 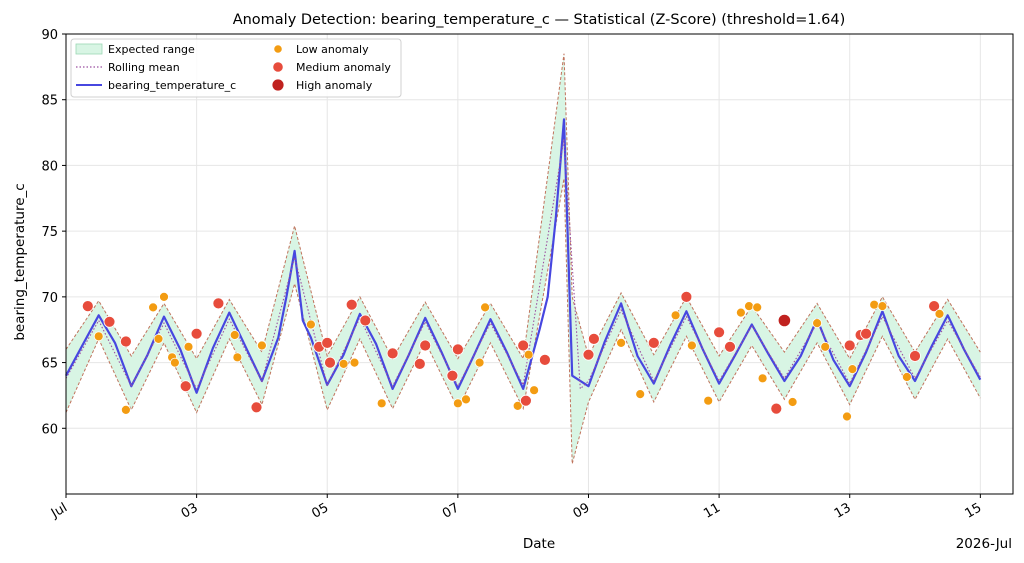 I want to click on legend-label-series: bearing_temperature_c, so click(x=172, y=85).